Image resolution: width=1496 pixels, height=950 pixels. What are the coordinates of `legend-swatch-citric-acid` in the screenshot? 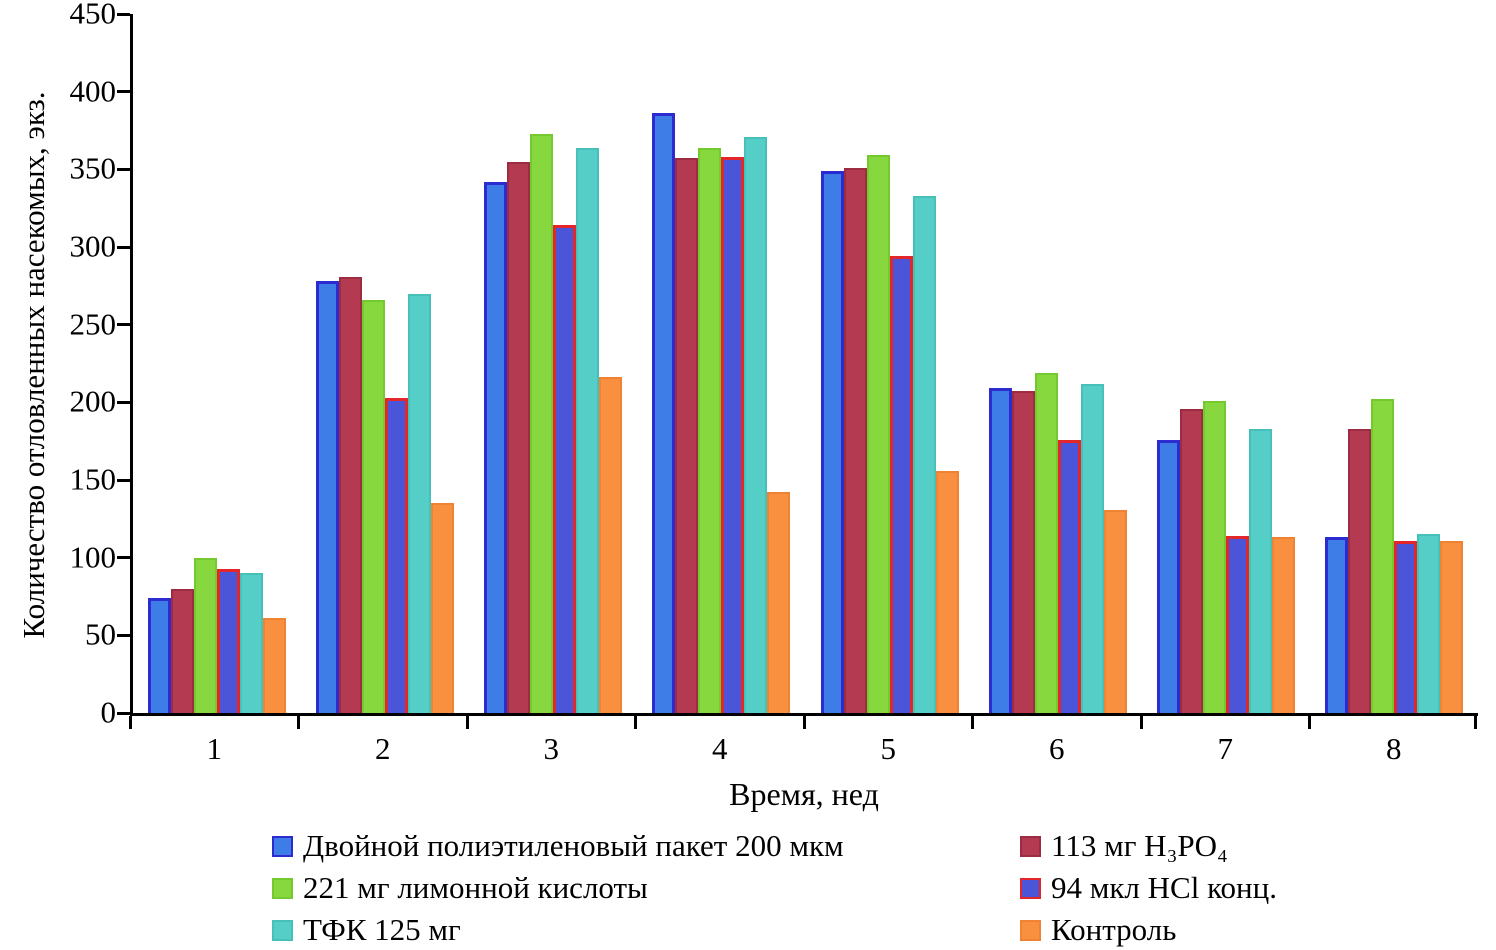 It's located at (282, 888).